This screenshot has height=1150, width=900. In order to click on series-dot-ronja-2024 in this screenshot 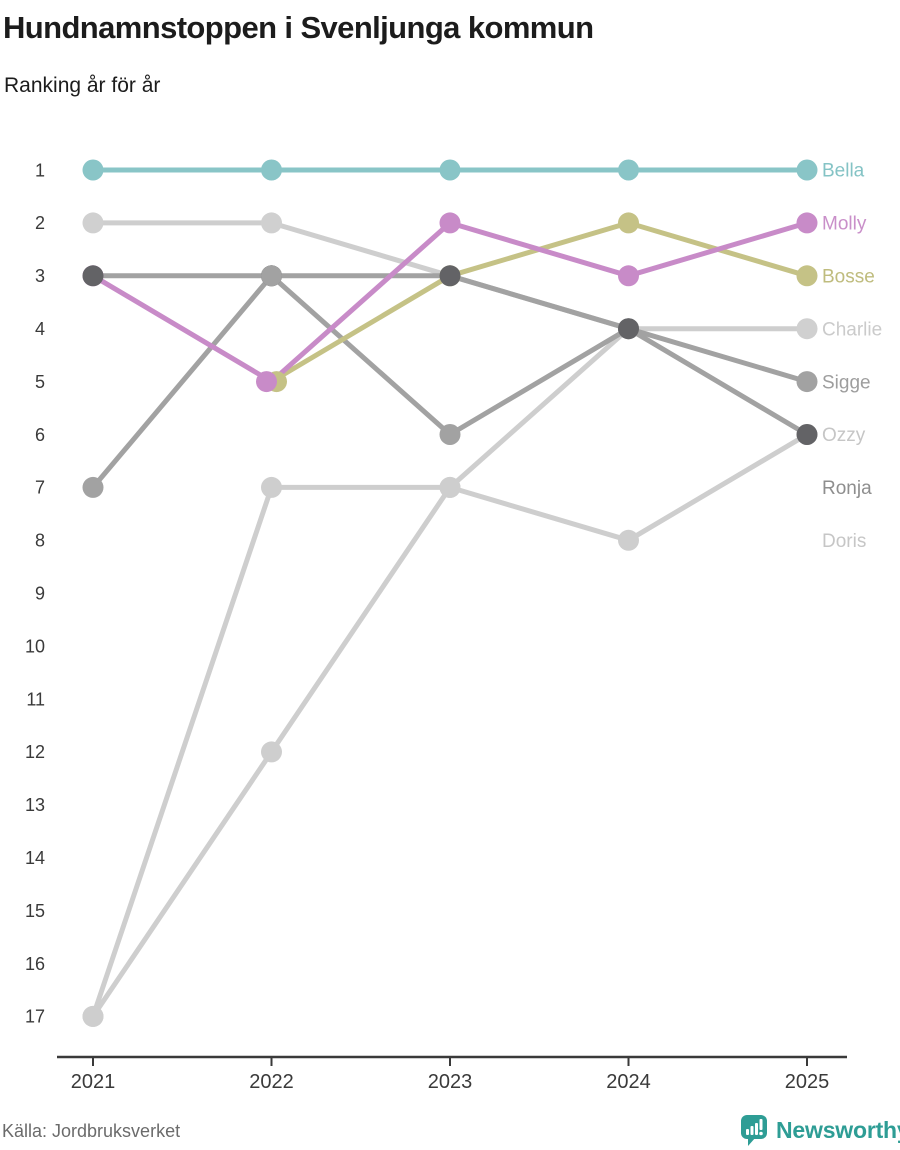, I will do `click(628, 329)`.